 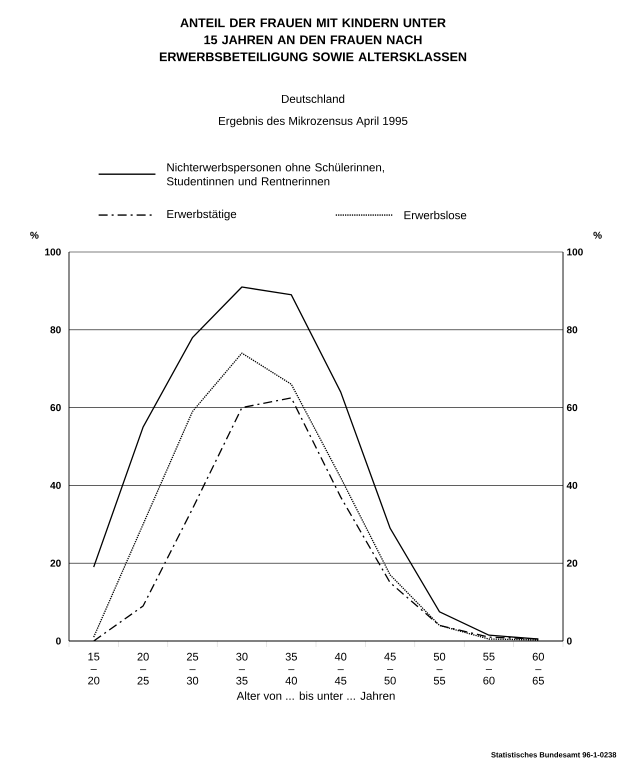 I want to click on y2-tick-label: 0, so click(x=569, y=641).